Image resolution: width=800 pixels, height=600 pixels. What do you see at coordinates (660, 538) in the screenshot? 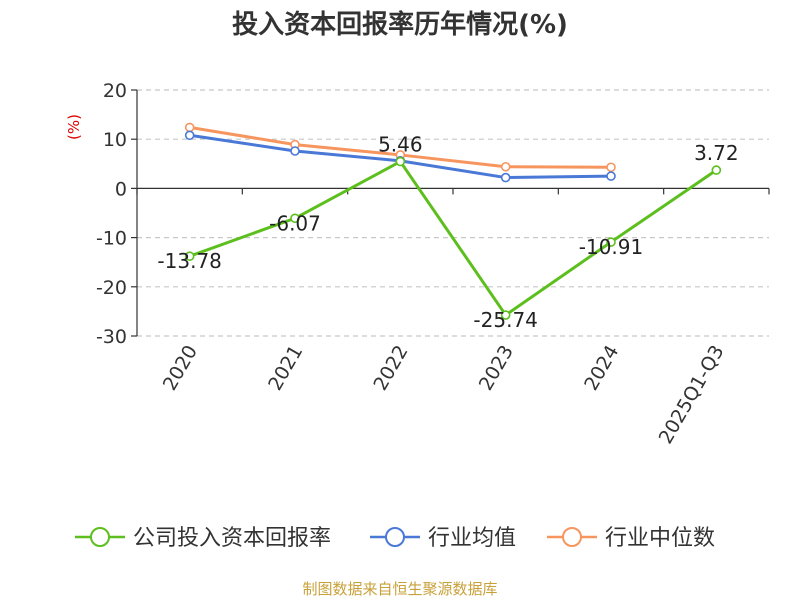
I see `legend-label: 行业中位数` at bounding box center [660, 538].